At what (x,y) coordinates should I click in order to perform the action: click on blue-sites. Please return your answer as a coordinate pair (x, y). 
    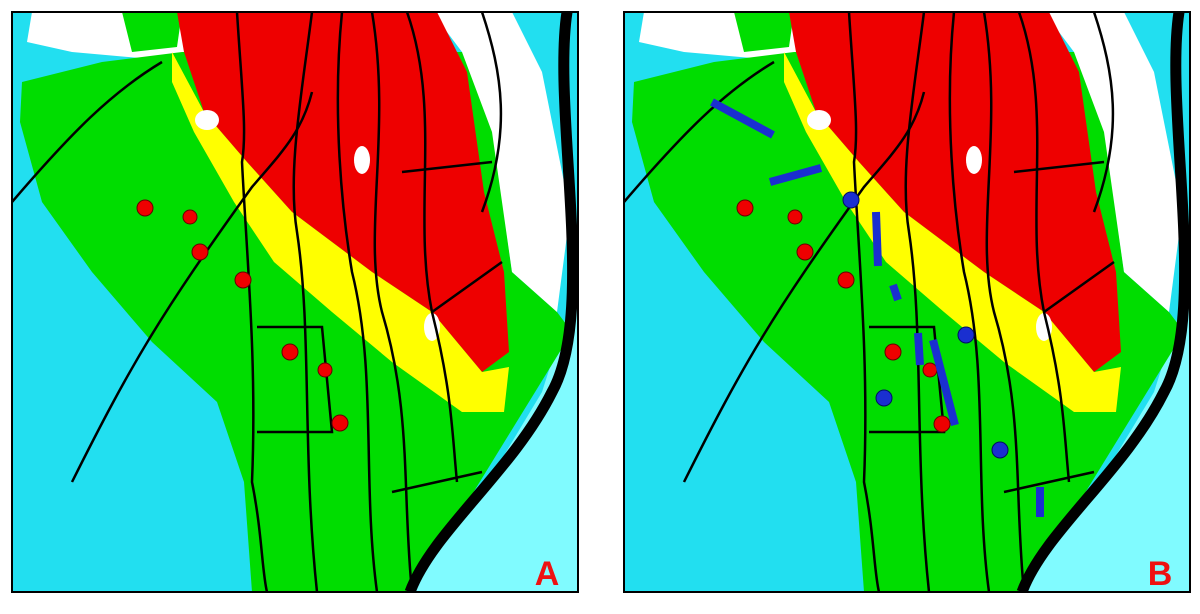
    Looking at the image, I should click on (925, 325).